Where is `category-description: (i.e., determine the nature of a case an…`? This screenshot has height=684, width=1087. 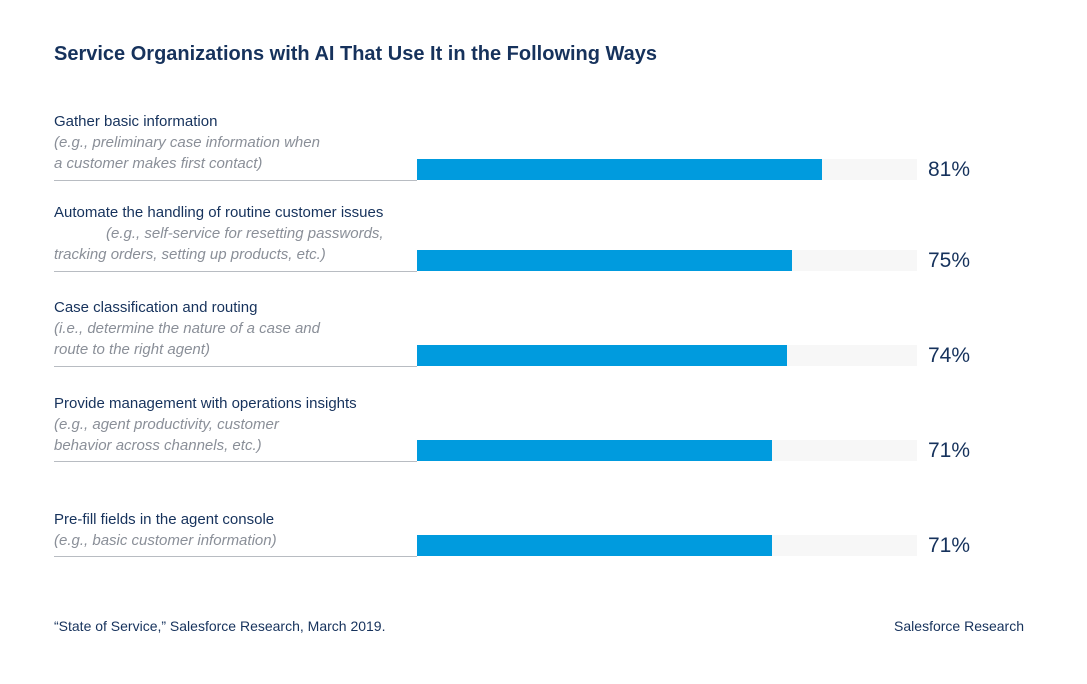 category-description: (i.e., determine the nature of a case an… is located at coordinates (187, 339).